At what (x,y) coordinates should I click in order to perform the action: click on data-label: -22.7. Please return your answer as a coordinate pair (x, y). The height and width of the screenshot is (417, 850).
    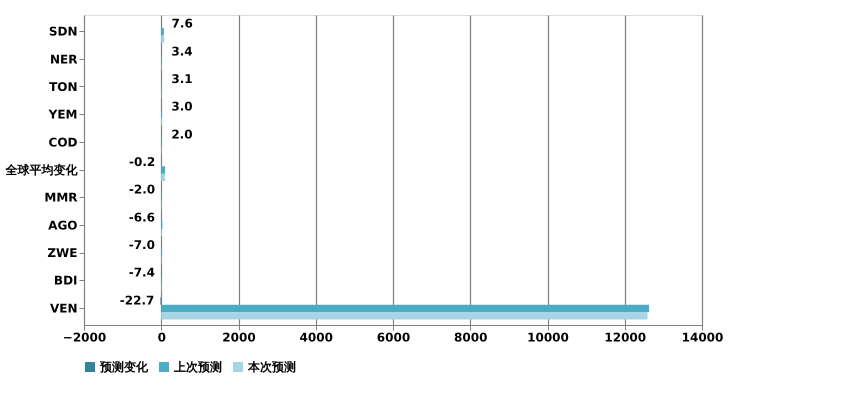
    Looking at the image, I should click on (137, 300).